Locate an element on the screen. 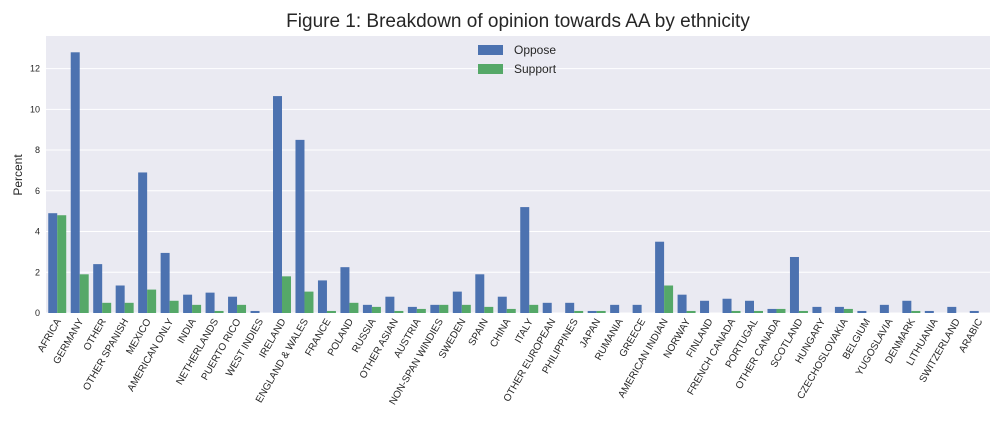  legend-swatch-oppose is located at coordinates (490, 50).